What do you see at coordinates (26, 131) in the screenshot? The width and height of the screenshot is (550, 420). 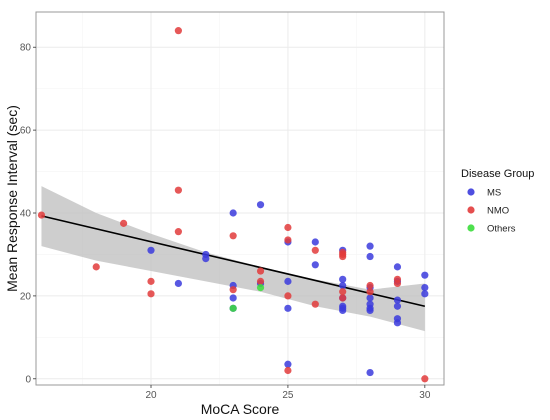 I see `y-tick-label: 60` at bounding box center [26, 131].